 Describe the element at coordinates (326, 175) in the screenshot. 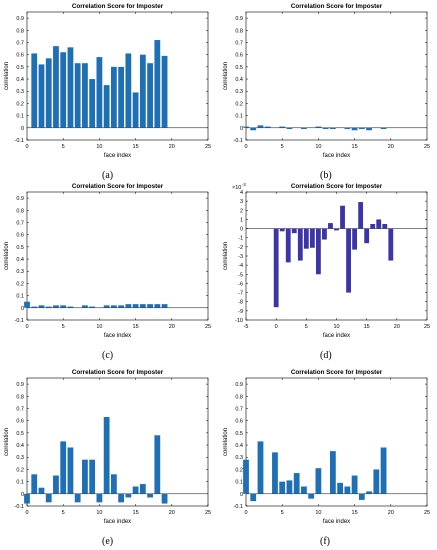

I see `panel-label-b: (b)` at that location.